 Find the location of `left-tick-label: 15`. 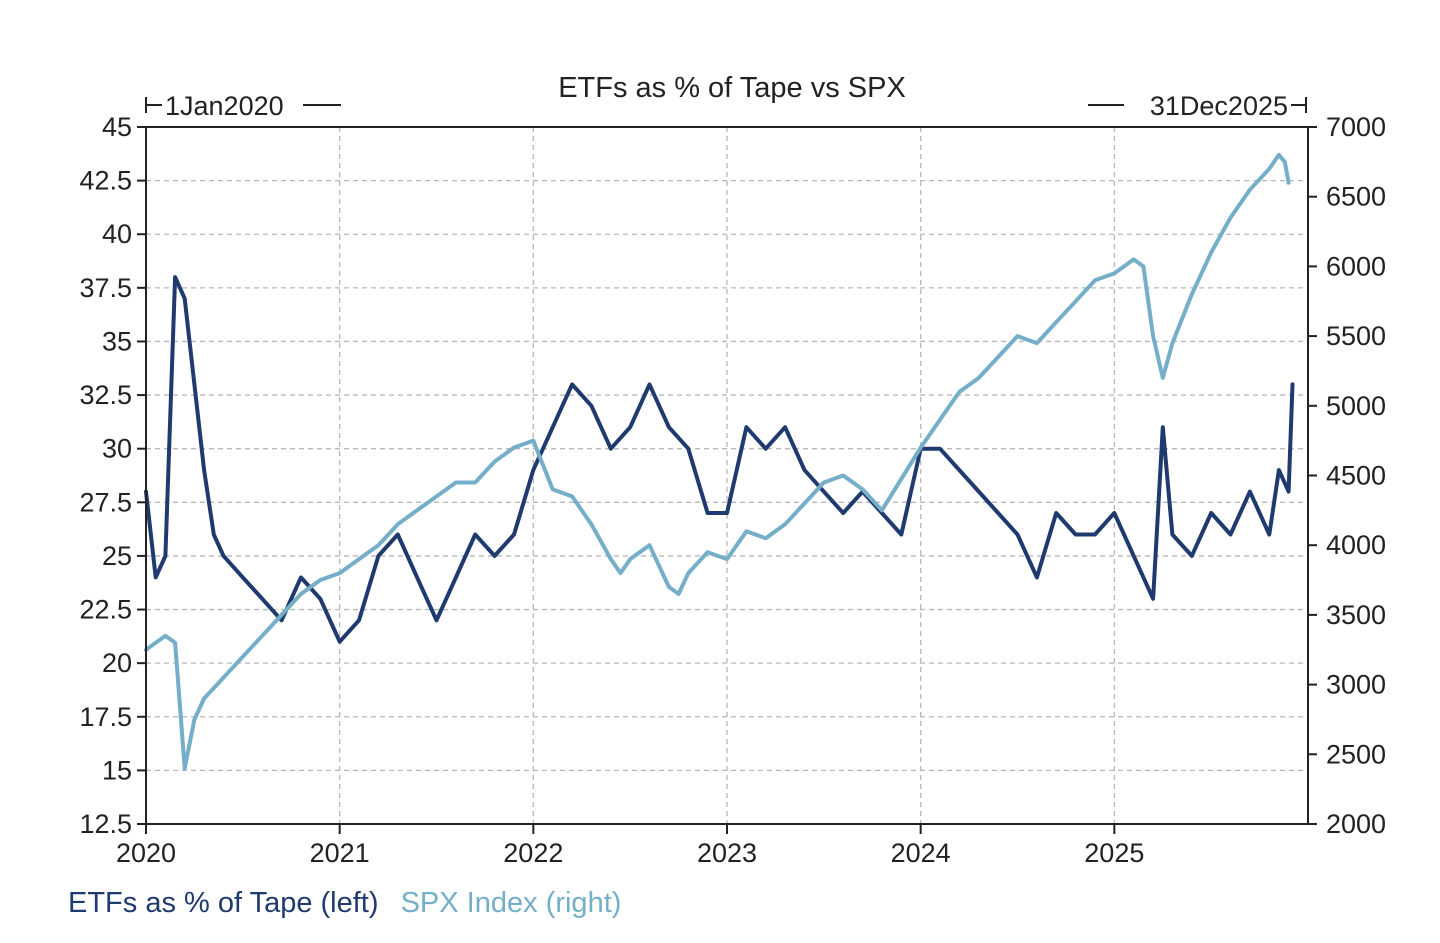

left-tick-label: 15 is located at coordinates (117, 770).